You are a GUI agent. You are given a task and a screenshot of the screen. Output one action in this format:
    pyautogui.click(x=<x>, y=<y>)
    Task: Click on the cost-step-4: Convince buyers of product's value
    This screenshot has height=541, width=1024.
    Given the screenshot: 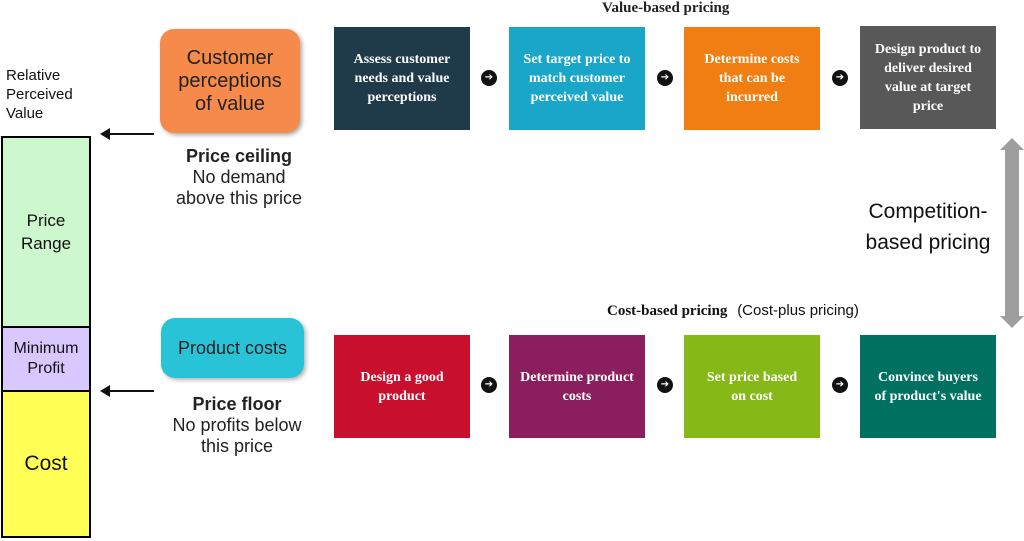 What is the action you would take?
    pyautogui.click(x=928, y=386)
    